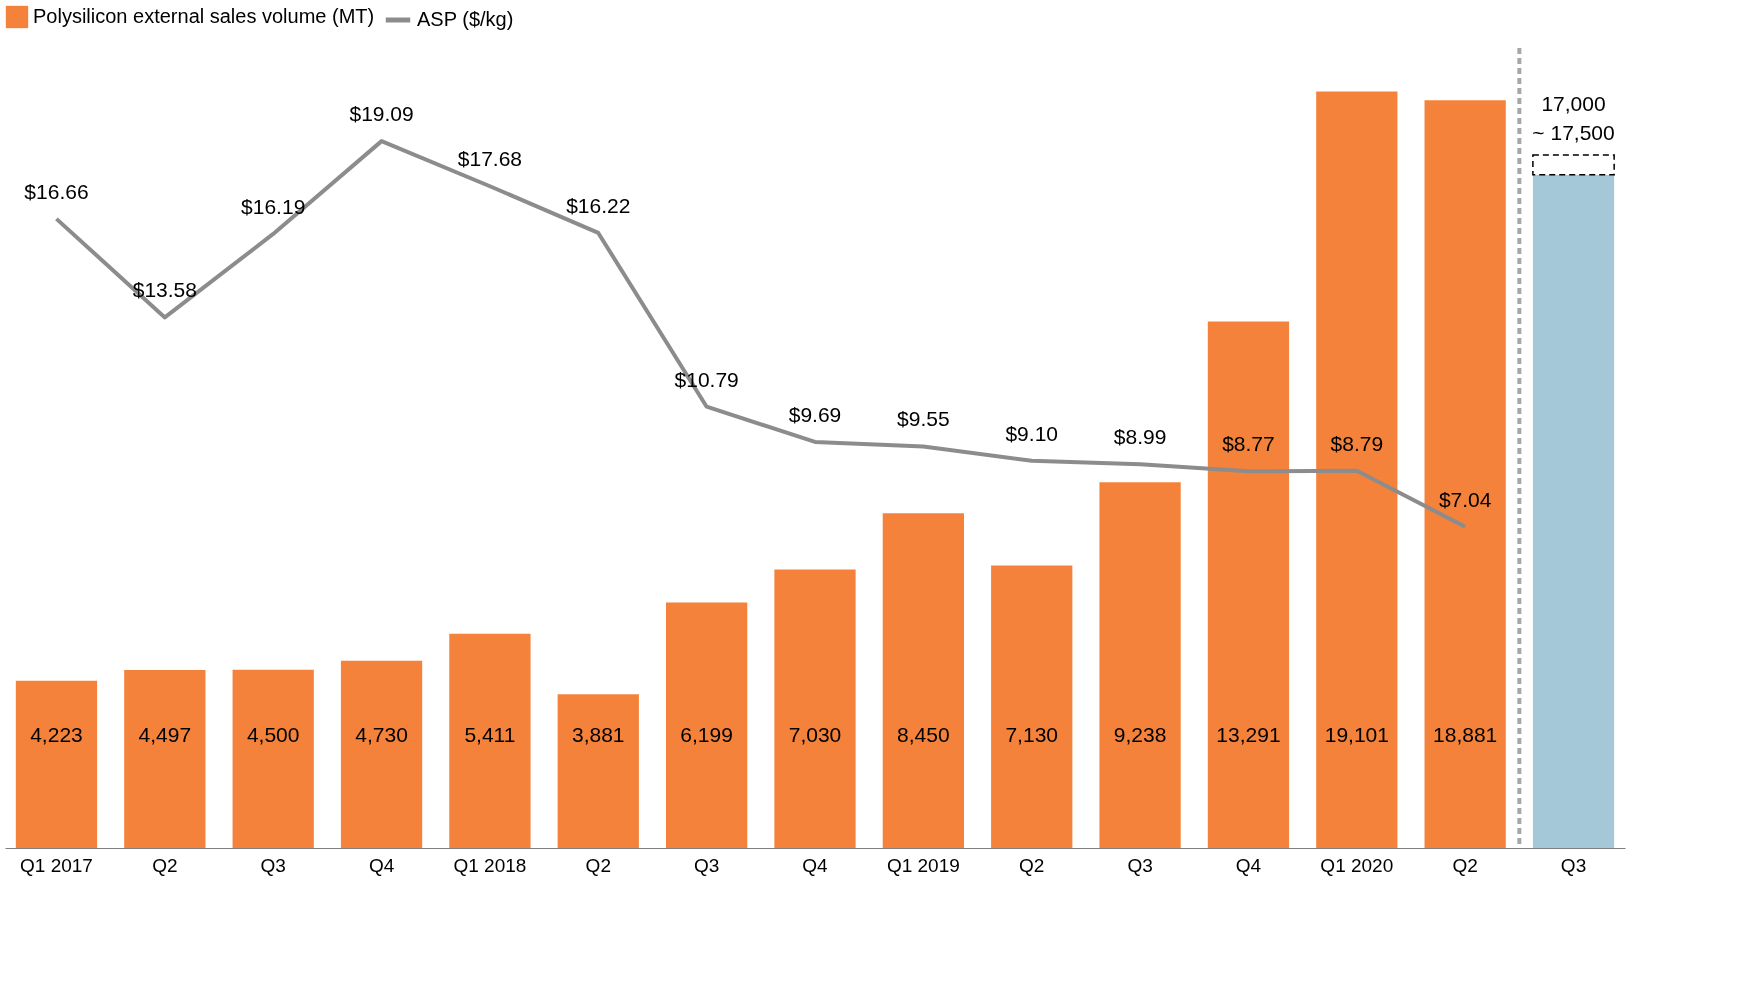  I want to click on data-label: 19,101, so click(1356, 734).